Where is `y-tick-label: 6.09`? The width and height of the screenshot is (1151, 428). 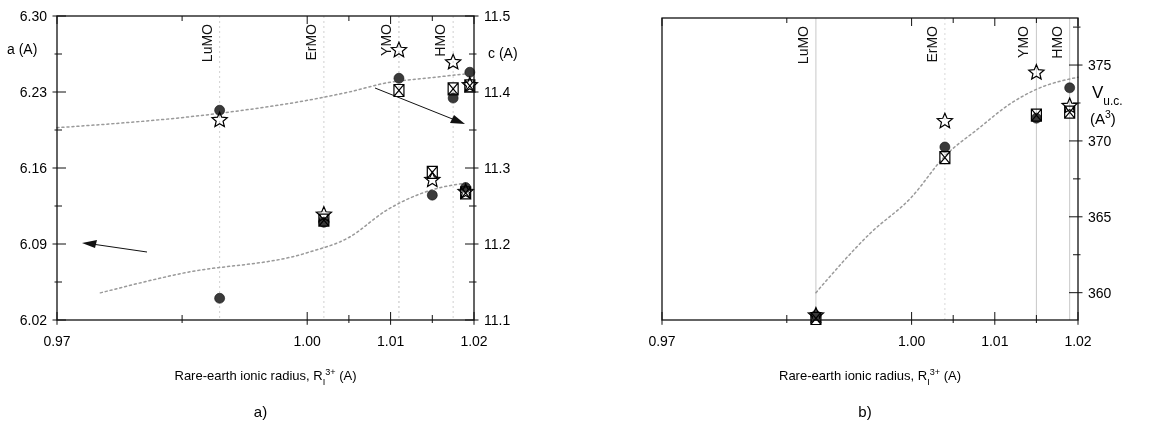
y-tick-label: 6.09 is located at coordinates (33, 244).